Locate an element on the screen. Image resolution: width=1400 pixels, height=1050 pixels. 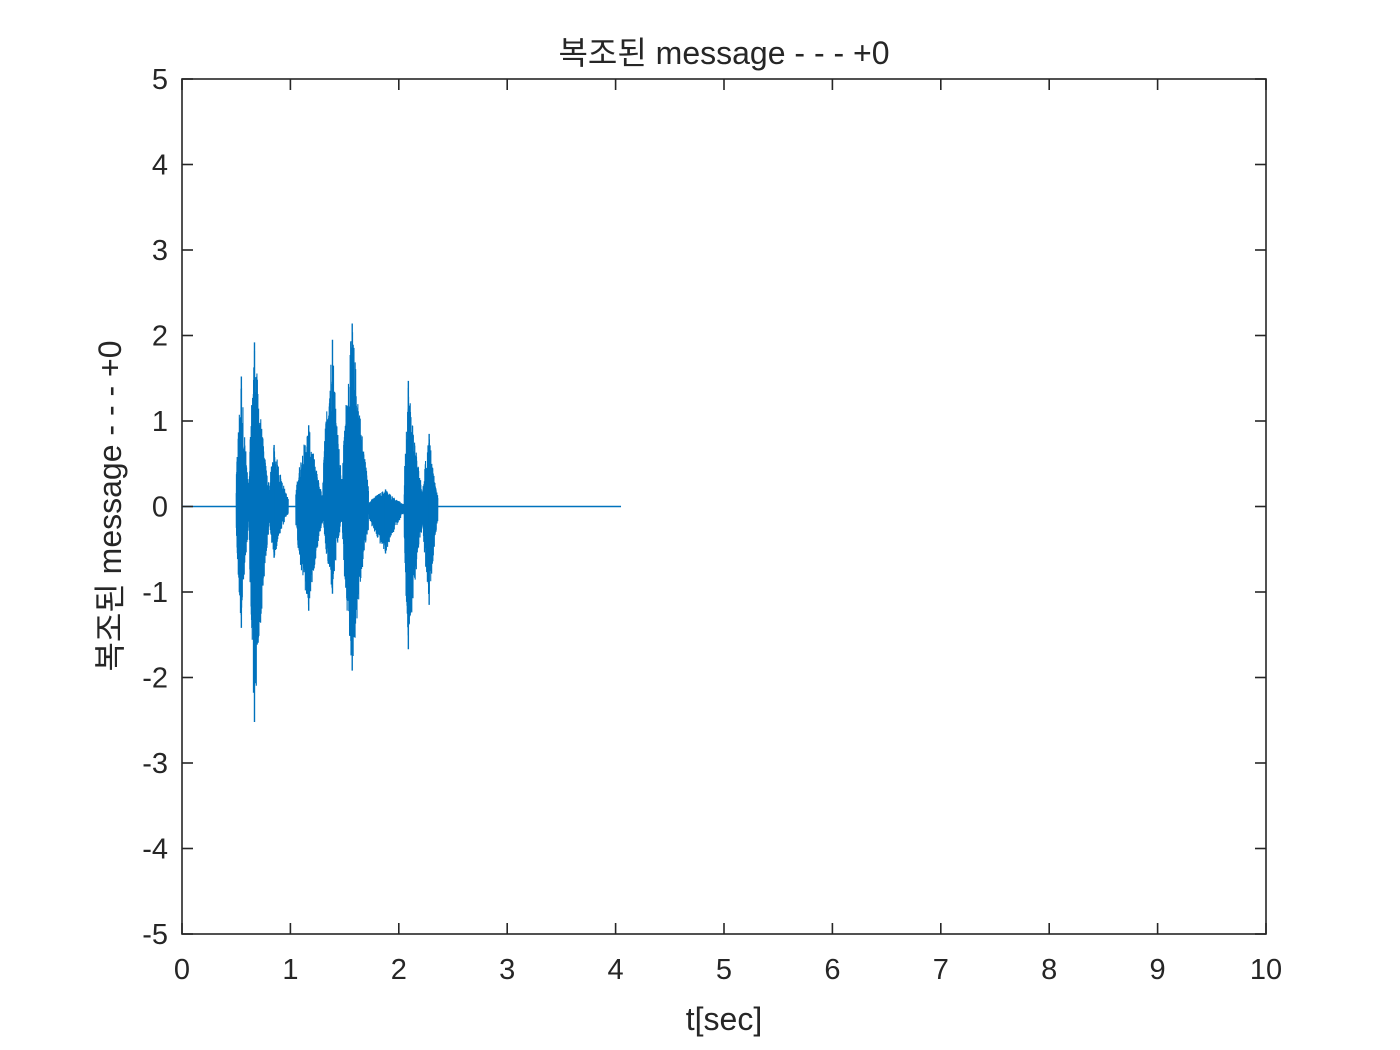
y-tick-label: 3 is located at coordinates (160, 251).